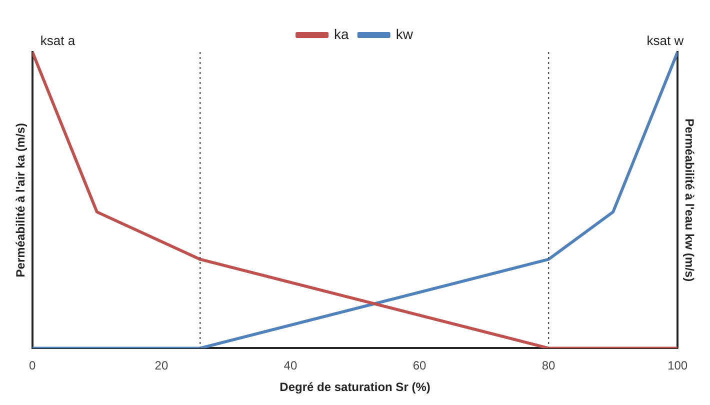  I want to click on y2-axis-title: Perméabilité à l'eau kw (m/s), so click(689, 200).